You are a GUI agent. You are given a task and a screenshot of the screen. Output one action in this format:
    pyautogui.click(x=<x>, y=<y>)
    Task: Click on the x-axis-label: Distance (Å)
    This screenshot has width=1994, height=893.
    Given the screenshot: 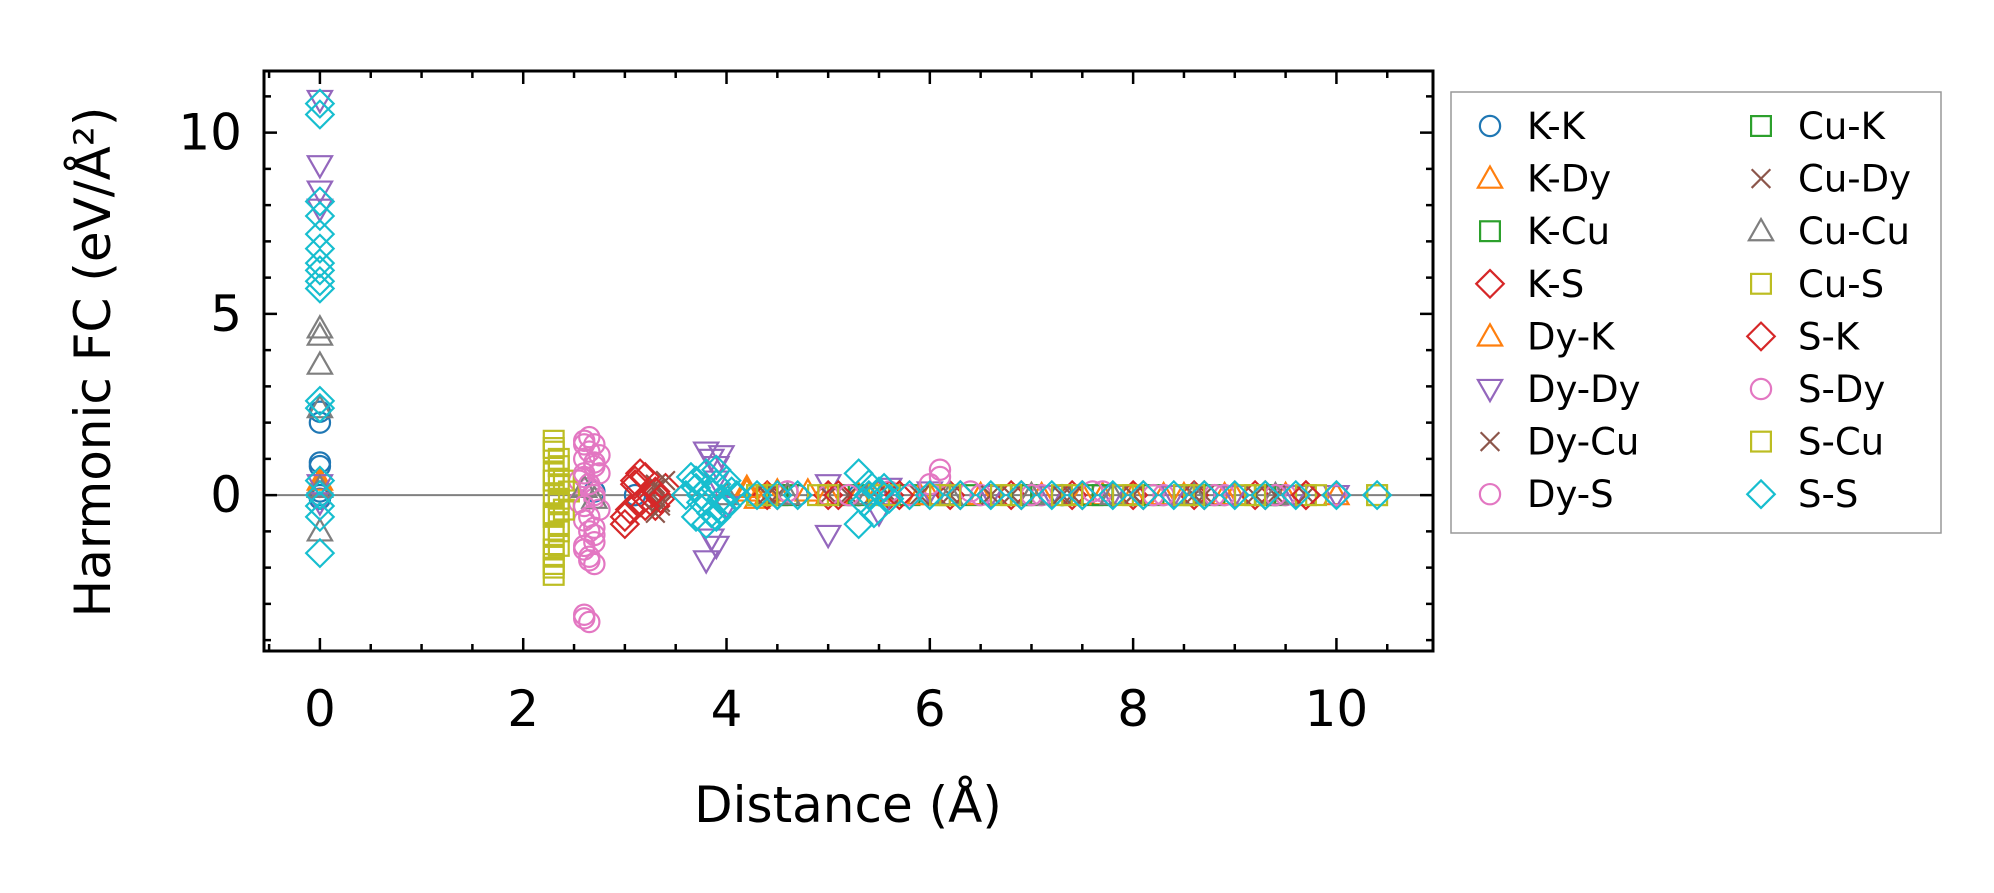 What is the action you would take?
    pyautogui.click(x=848, y=805)
    